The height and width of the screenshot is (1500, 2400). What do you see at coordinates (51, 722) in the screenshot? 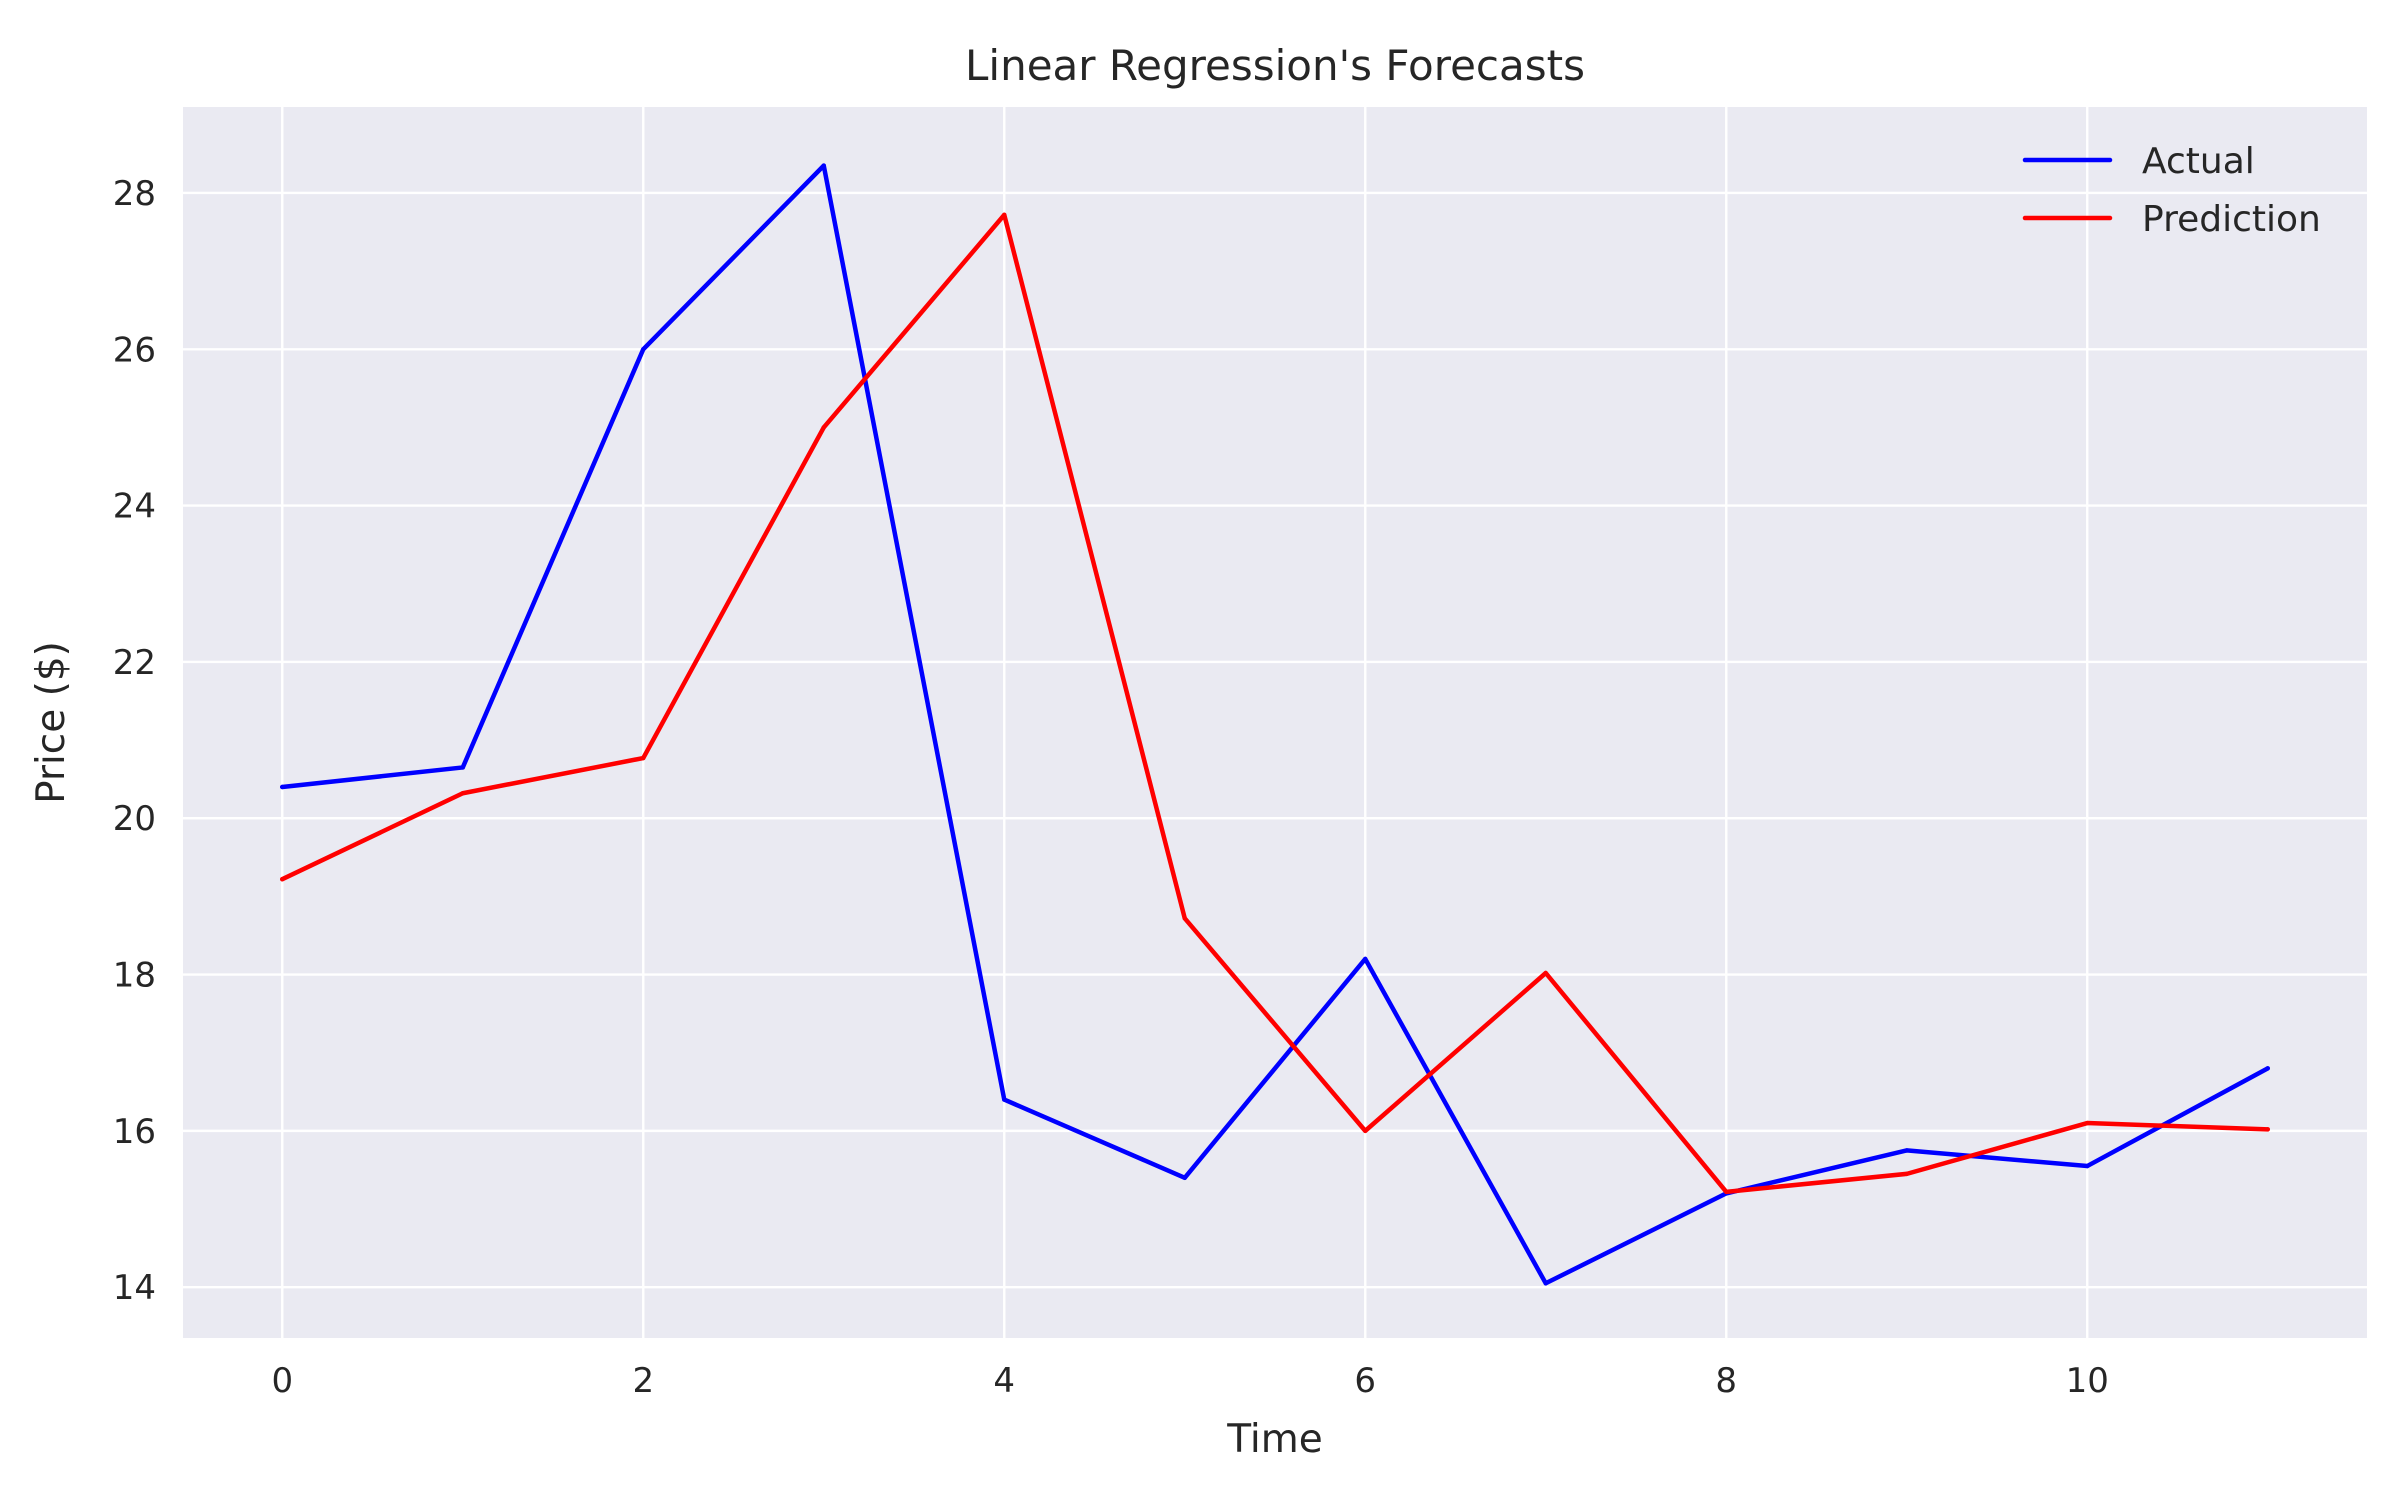
I see `y-axis-label: Price ($)` at bounding box center [51, 722].